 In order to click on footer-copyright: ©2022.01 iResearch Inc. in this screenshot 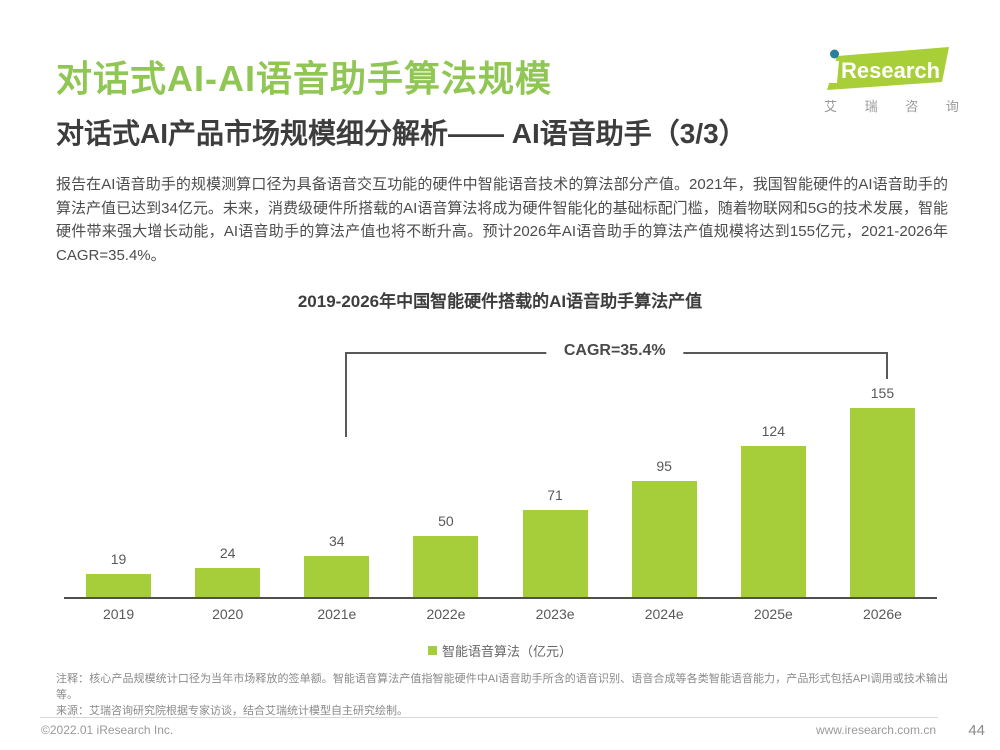, I will do `click(107, 730)`.